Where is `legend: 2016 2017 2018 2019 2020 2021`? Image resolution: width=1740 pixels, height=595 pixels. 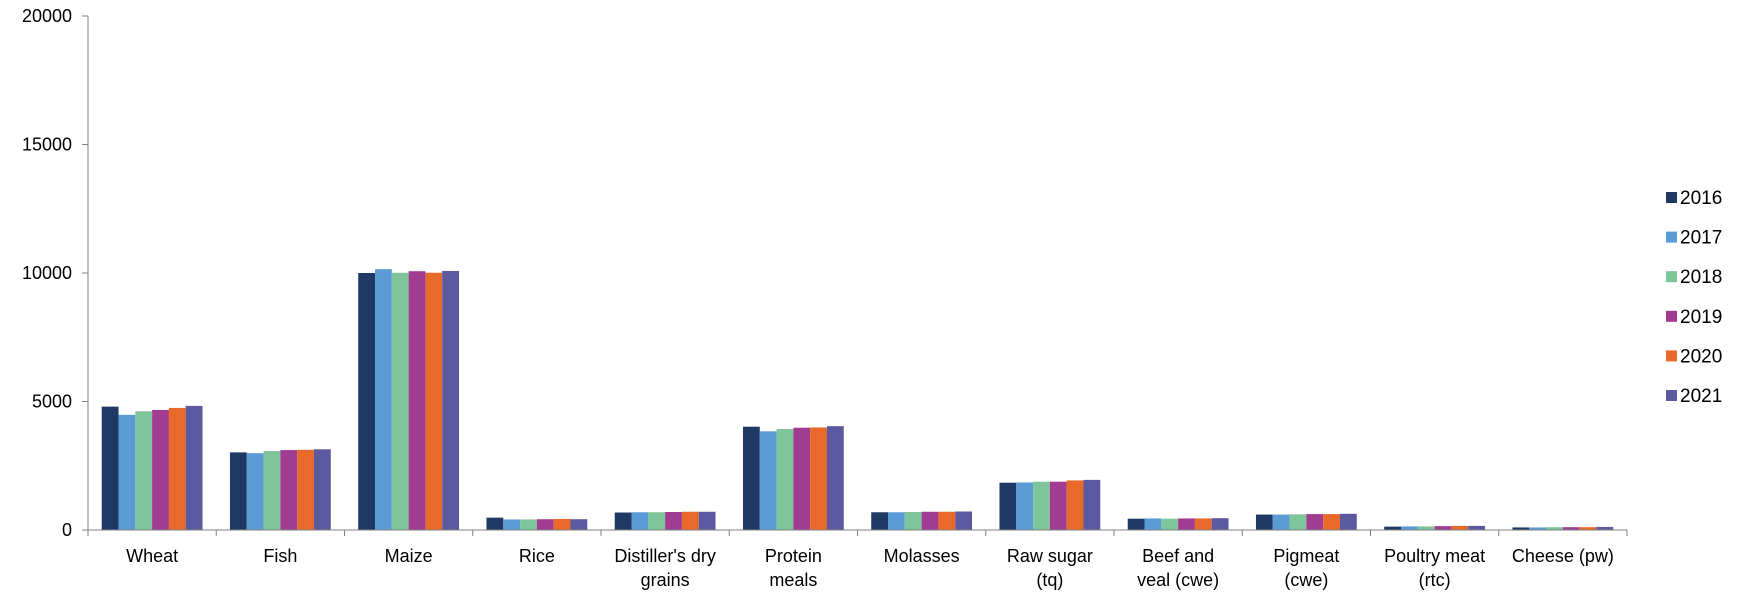 legend: 2016 2017 2018 2019 2020 2021 is located at coordinates (1694, 297).